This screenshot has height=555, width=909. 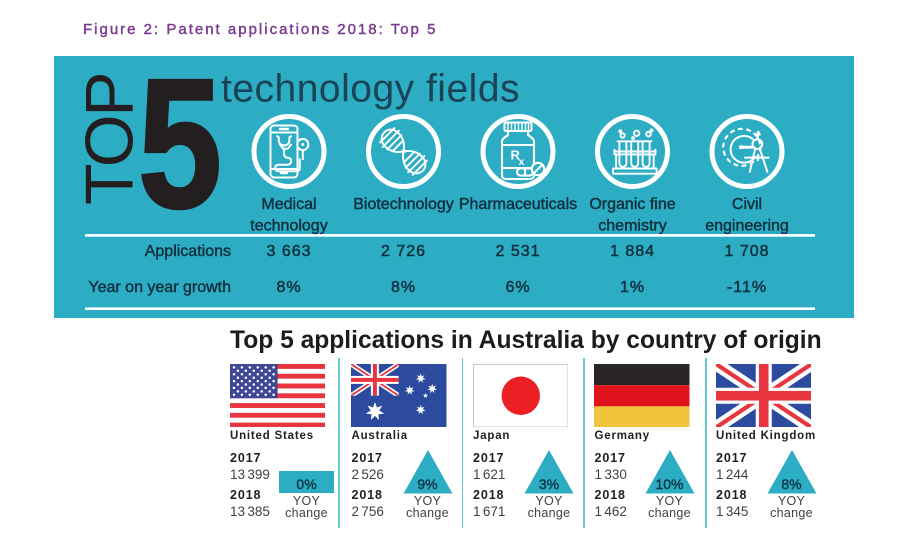 I want to click on svg-text: Medical, so click(x=288, y=204).